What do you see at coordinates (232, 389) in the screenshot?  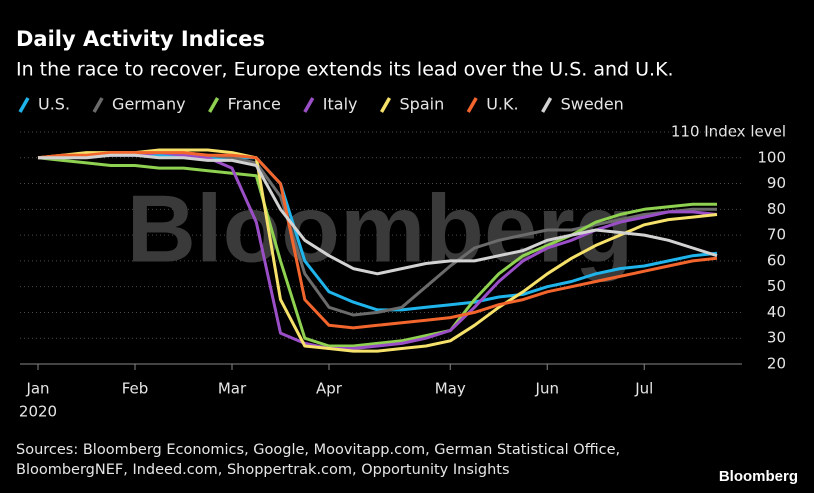 I see `x-tick-label: Mar` at bounding box center [232, 389].